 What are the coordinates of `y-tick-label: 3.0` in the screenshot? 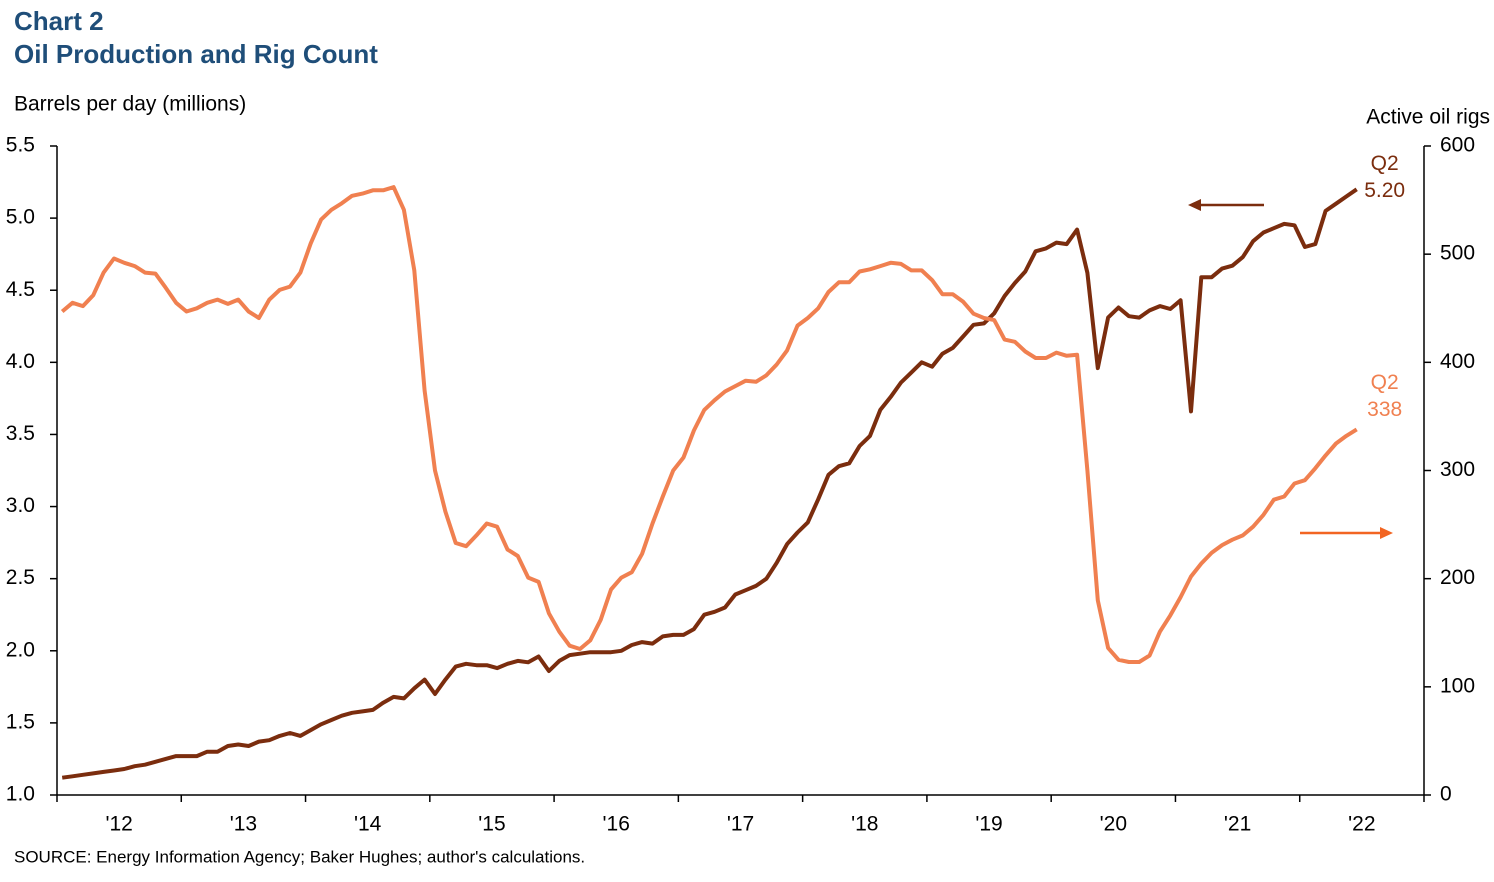 It's located at (20, 505).